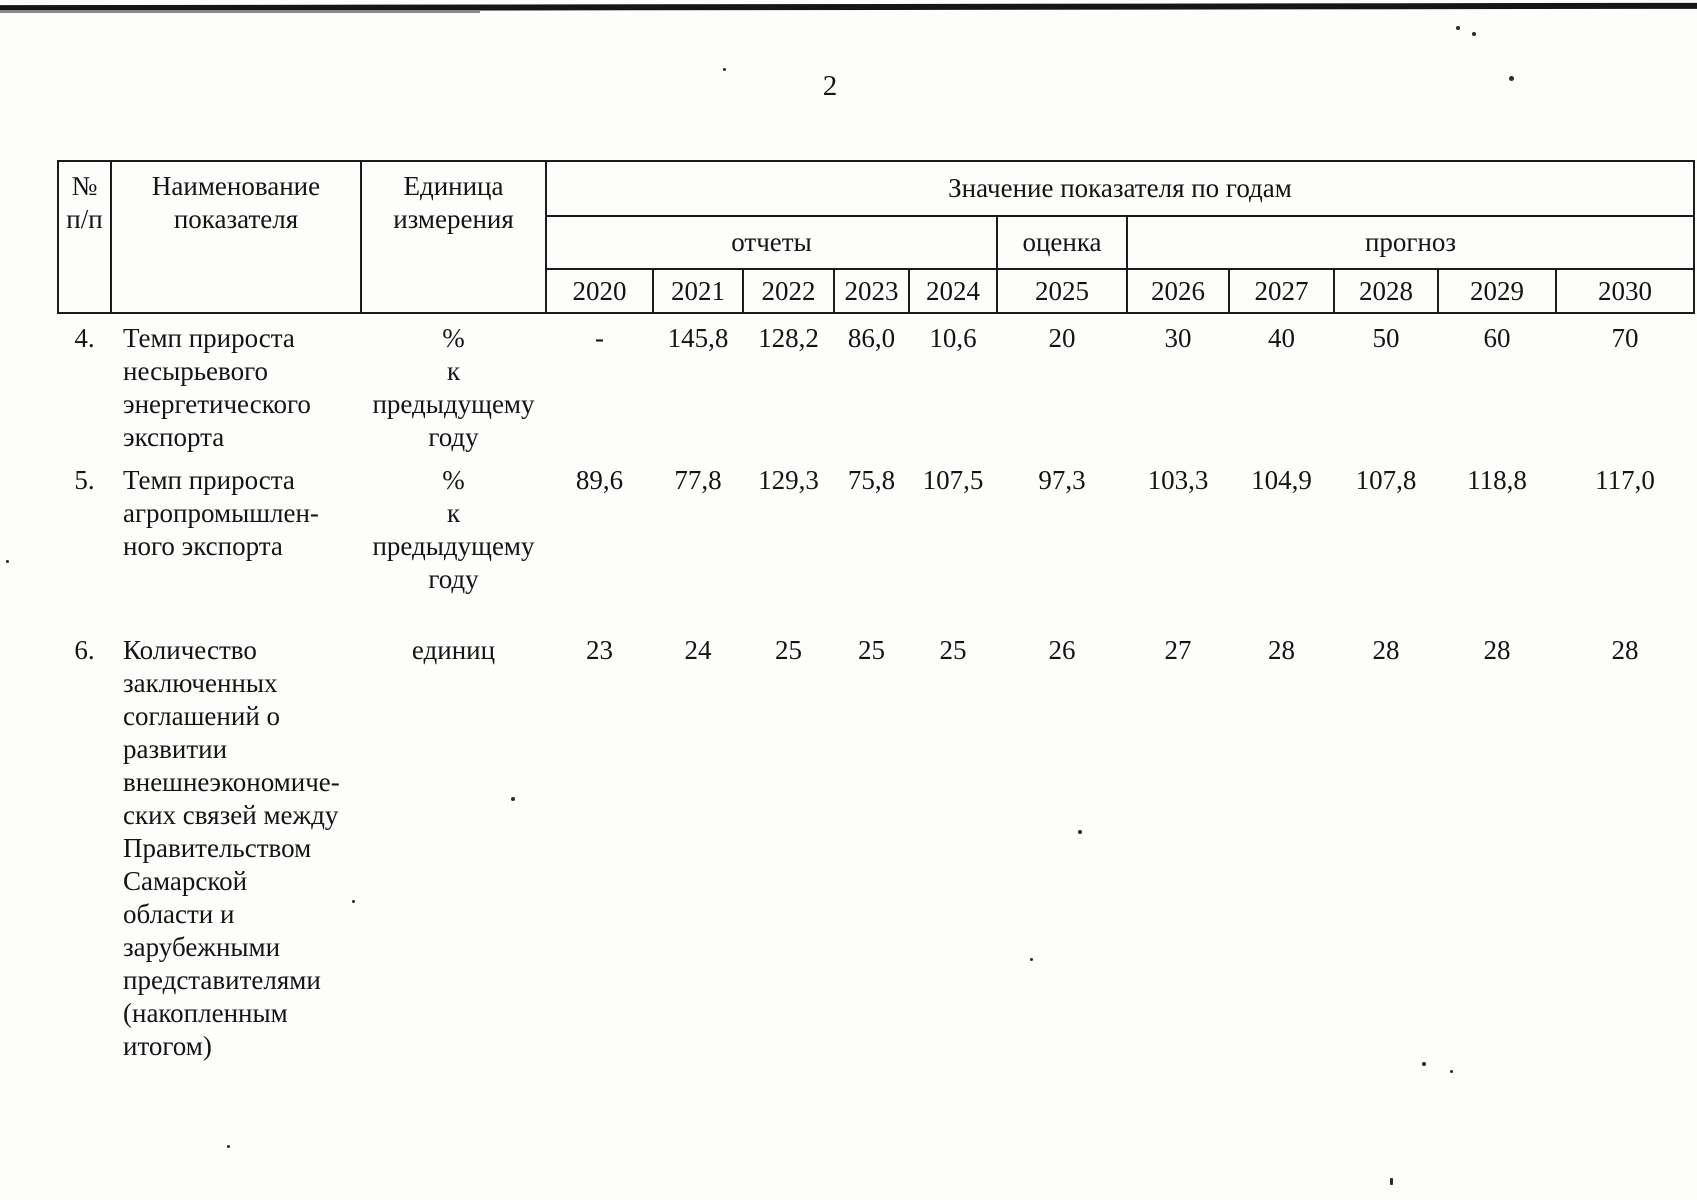 The image size is (1697, 1200). Describe the element at coordinates (453, 186) in the screenshot. I see `header-unit-line1: Единица` at that location.